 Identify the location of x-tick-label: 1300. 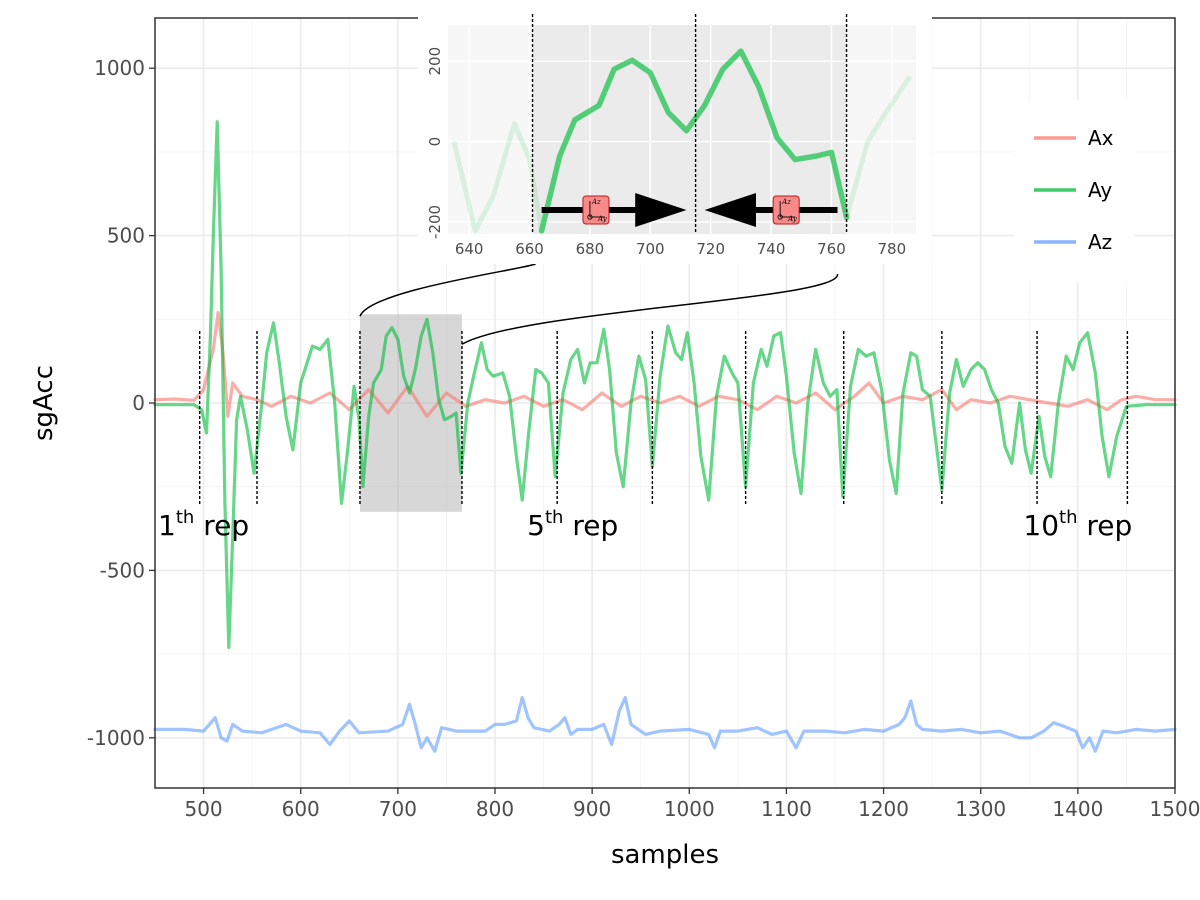
(980, 809).